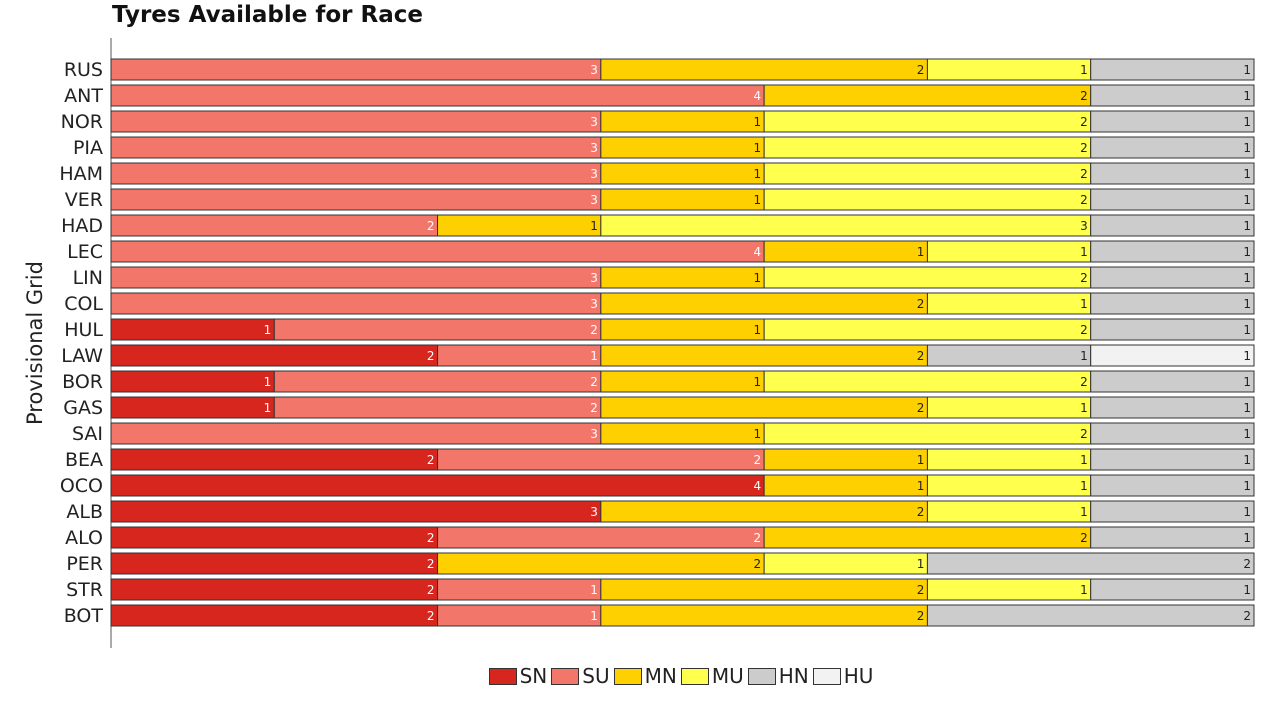  Describe the element at coordinates (82, 356) in the screenshot. I see `category-label: LAW` at that location.